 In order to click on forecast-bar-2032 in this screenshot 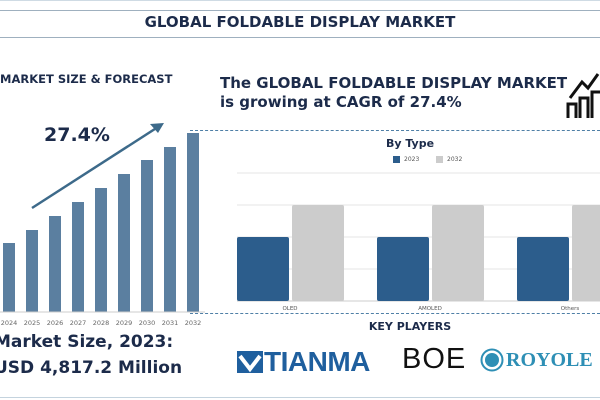, I will do `click(193, 222)`.